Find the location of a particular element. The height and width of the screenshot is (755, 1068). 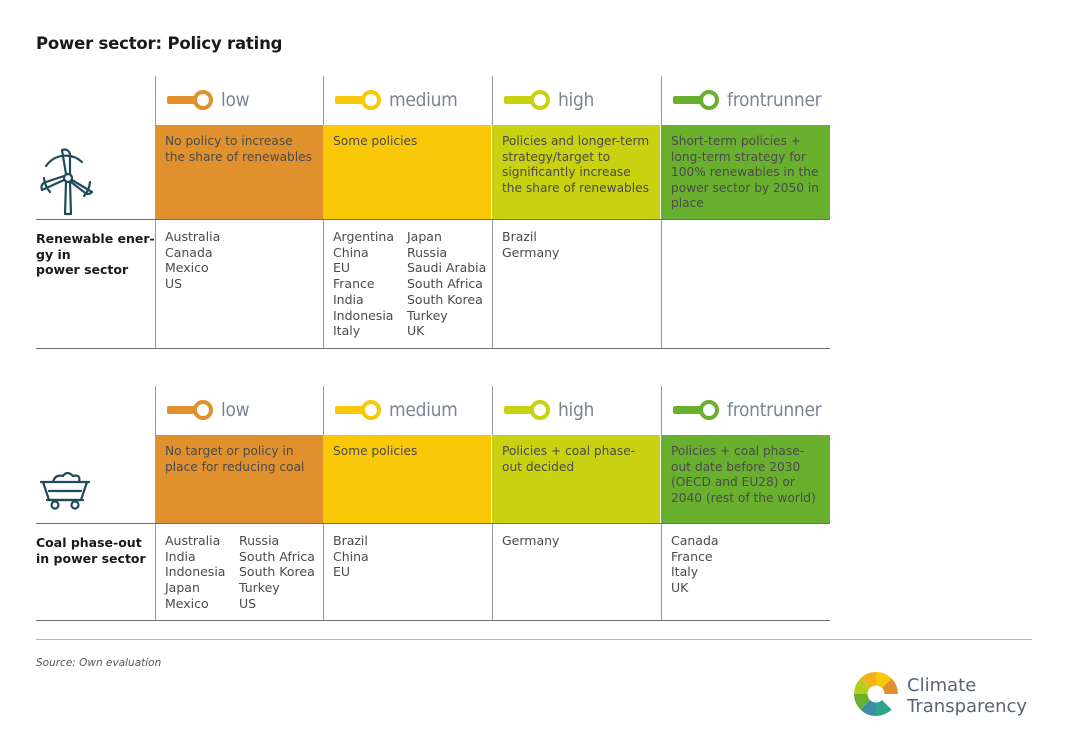

sector-label: Coal phase-out in power sector is located at coordinates (91, 550).